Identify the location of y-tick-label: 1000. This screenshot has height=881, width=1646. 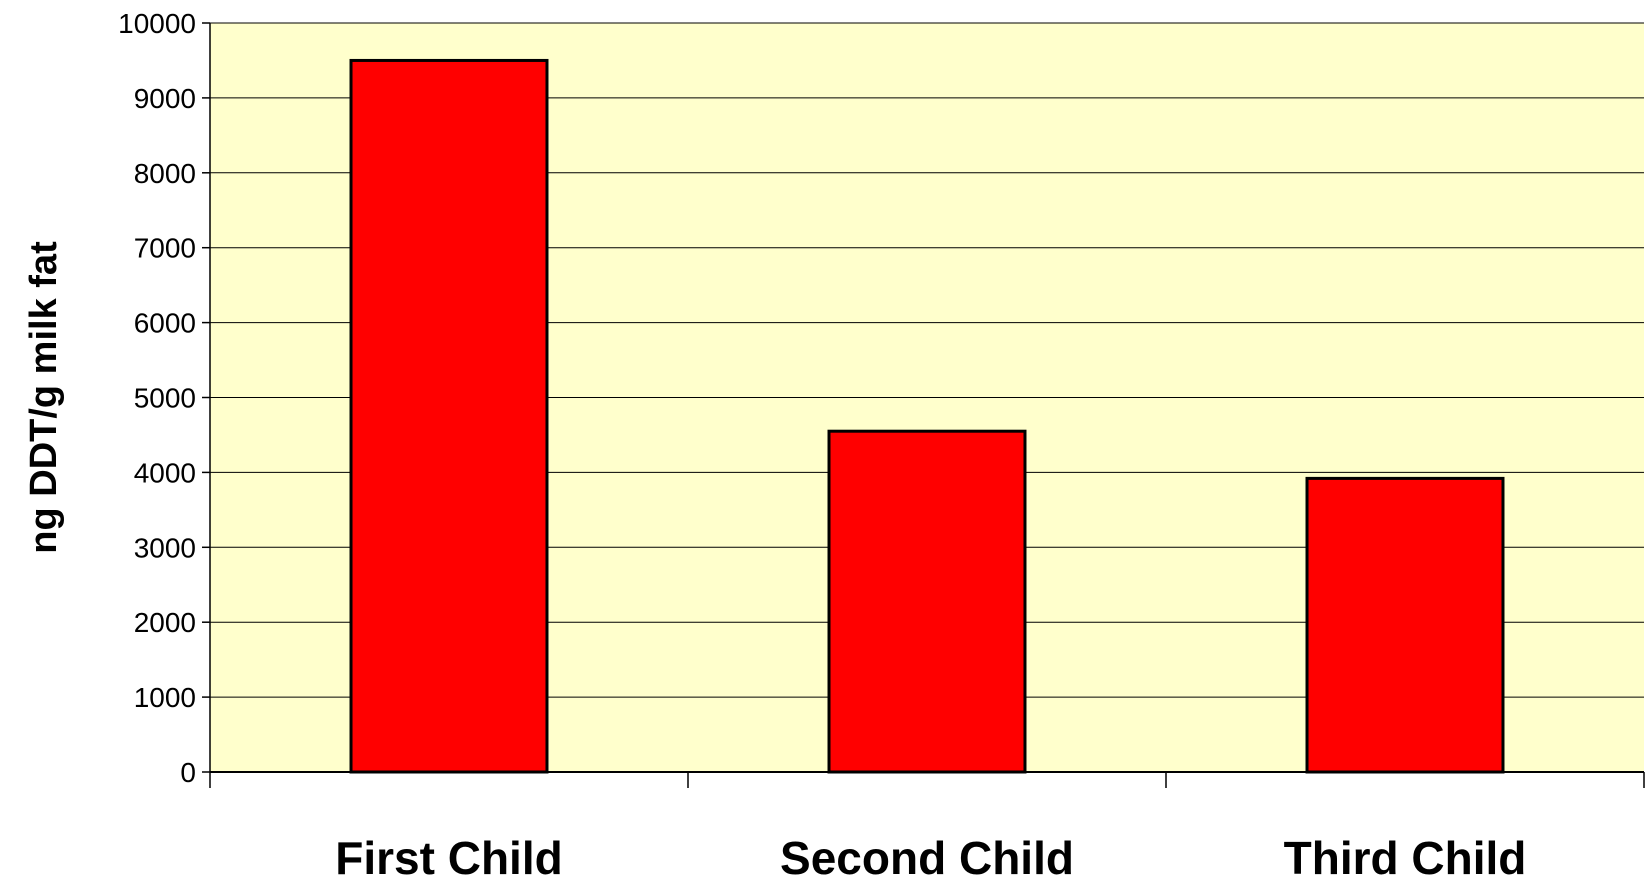
(165, 697).